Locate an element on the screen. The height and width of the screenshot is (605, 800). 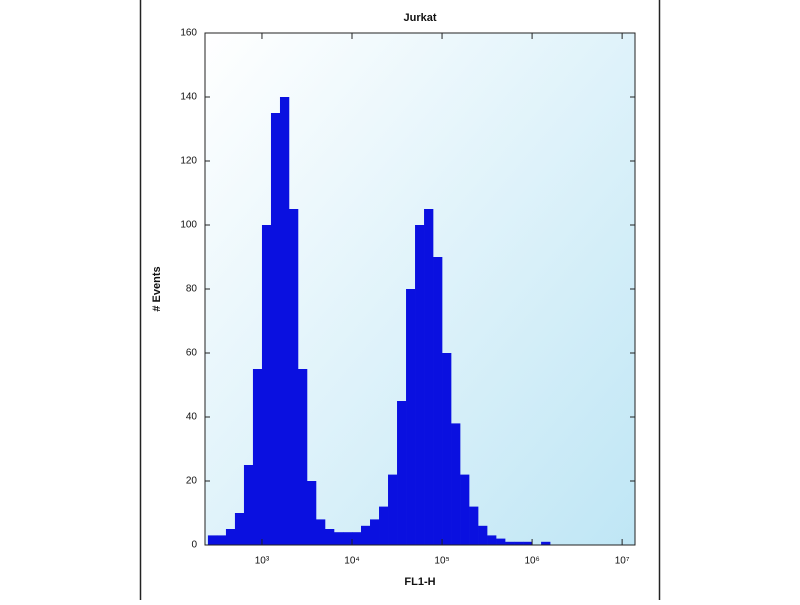
y-tick-label: 120 is located at coordinates (188, 161).